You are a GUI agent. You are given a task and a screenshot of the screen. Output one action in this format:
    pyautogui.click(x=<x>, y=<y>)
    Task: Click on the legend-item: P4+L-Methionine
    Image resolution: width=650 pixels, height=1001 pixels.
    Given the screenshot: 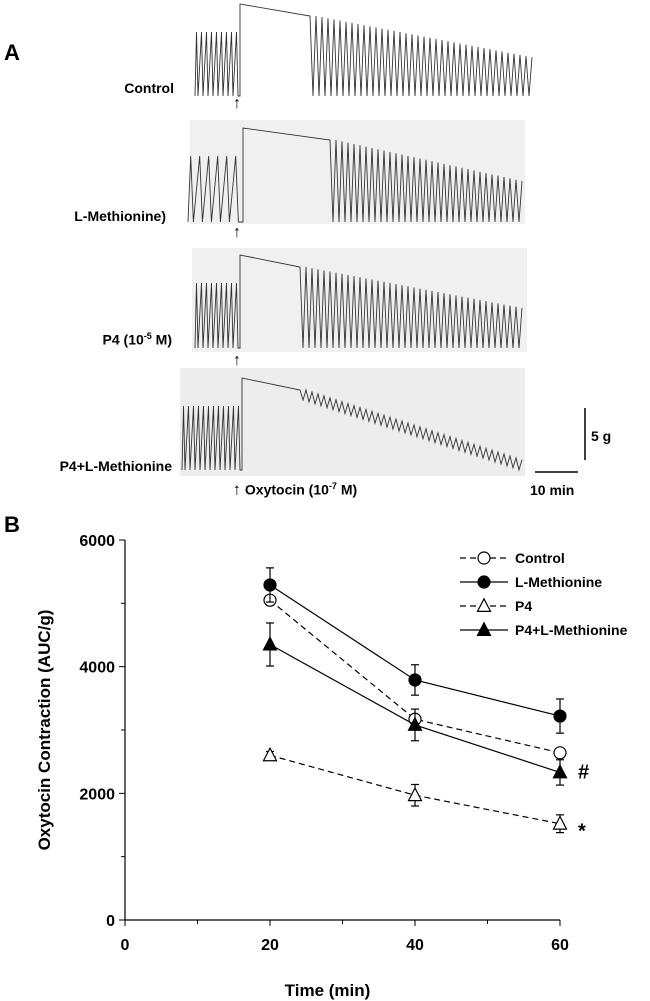 What is the action you would take?
    pyautogui.click(x=544, y=629)
    